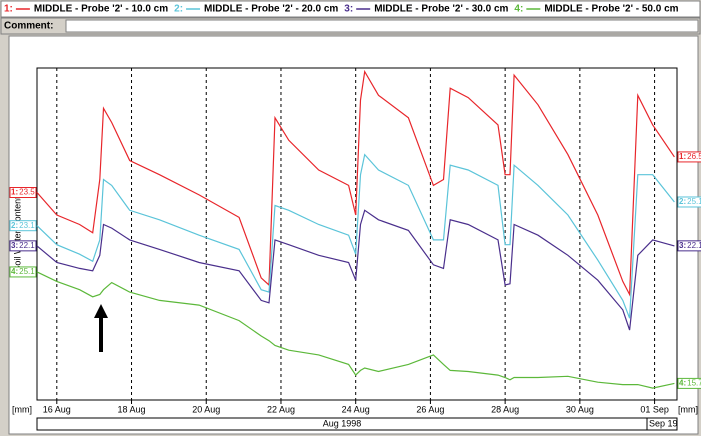 The height and width of the screenshot is (436, 701). I want to click on value-tag: 4: 15.7, so click(689, 383).